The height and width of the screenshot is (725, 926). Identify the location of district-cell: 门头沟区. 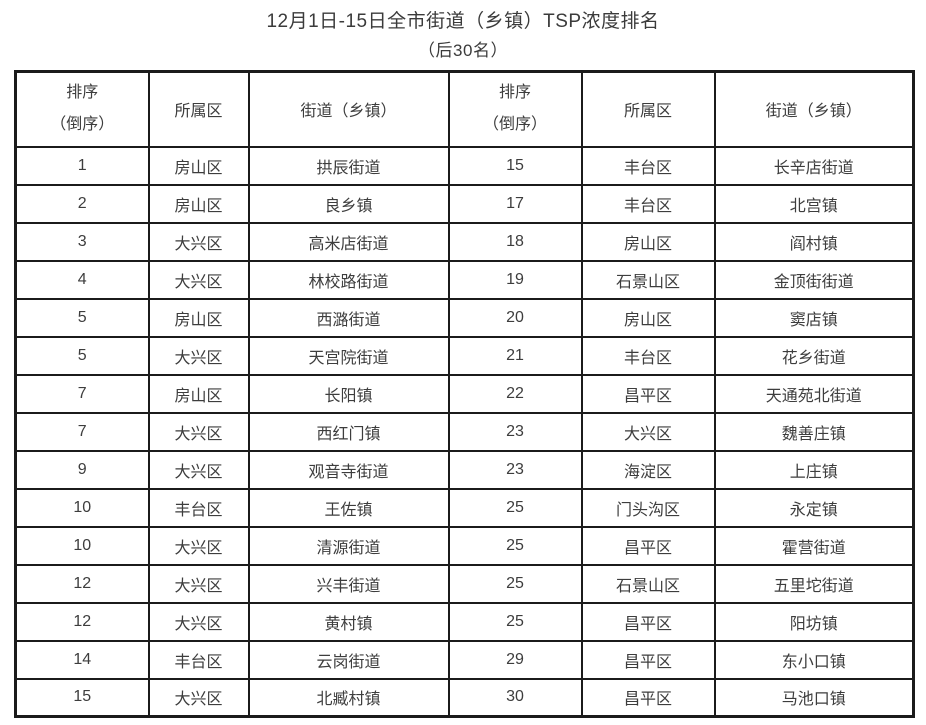
(648, 507).